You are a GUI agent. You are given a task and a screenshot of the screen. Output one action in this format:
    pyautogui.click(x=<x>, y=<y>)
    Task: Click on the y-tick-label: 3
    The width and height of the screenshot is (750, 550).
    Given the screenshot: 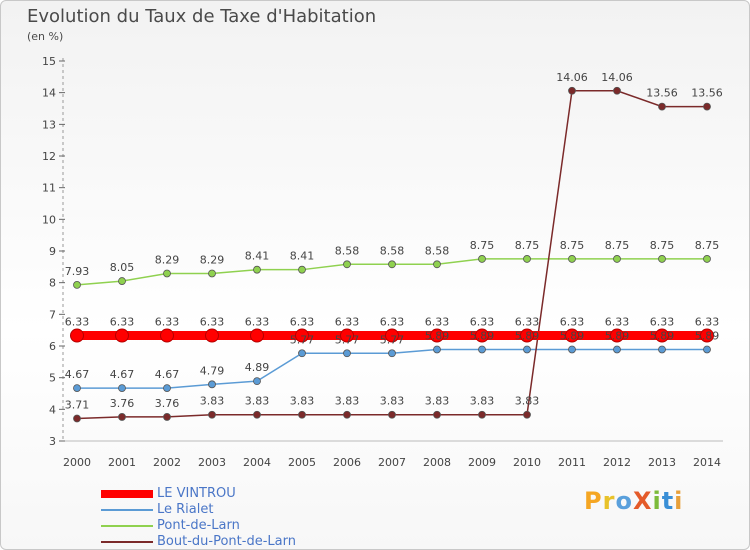 What is the action you would take?
    pyautogui.click(x=52, y=441)
    